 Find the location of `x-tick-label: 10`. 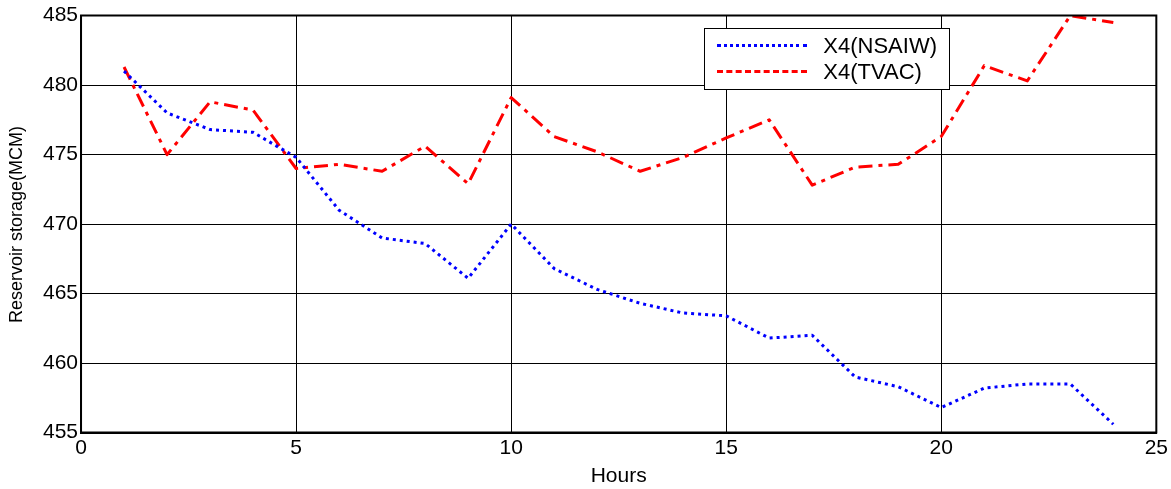

x-tick-label: 10 is located at coordinates (511, 446).